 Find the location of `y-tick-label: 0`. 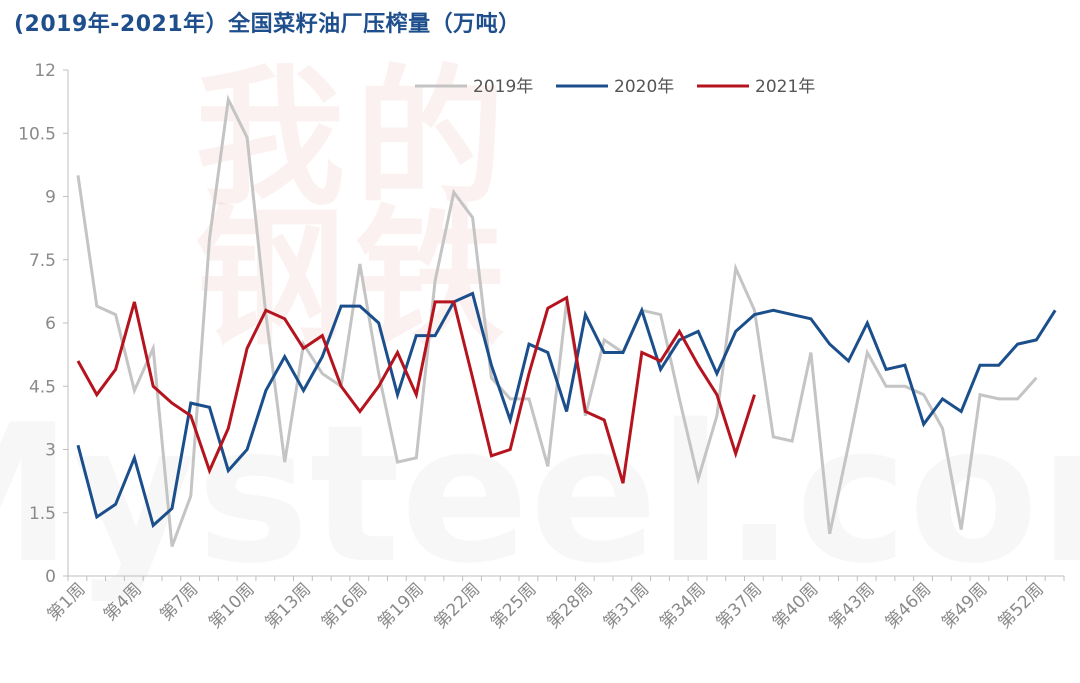

y-tick-label: 0 is located at coordinates (50, 577).